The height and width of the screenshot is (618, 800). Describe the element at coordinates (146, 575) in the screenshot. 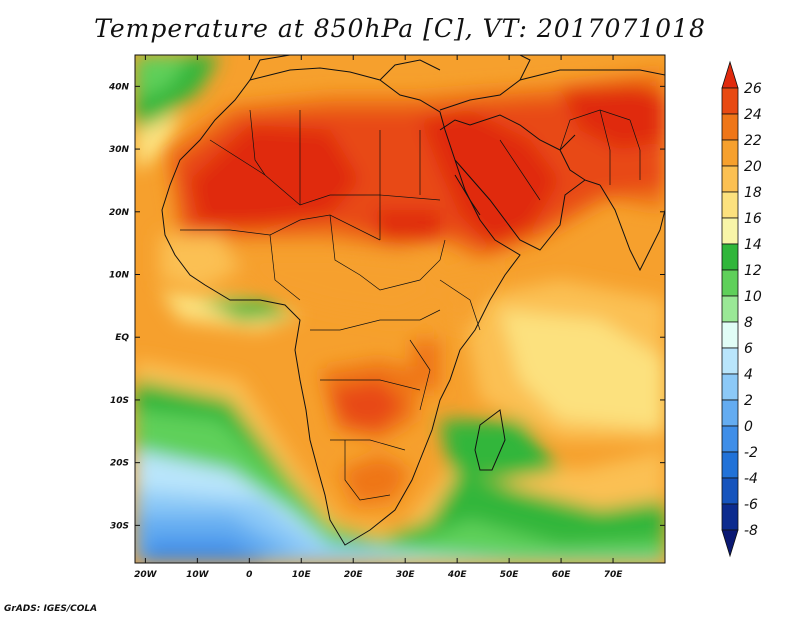

I see `lon-label: 20W` at that location.